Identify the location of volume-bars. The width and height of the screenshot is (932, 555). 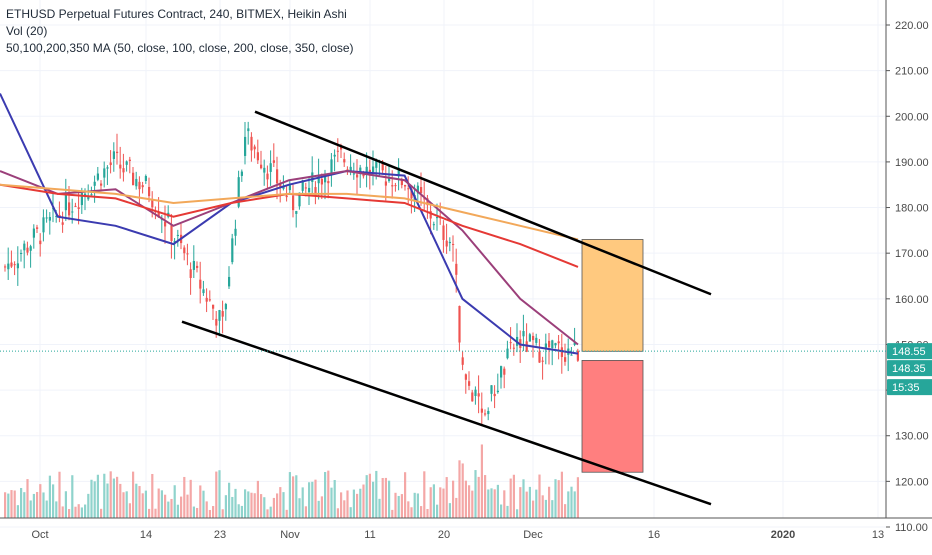
(291, 481).